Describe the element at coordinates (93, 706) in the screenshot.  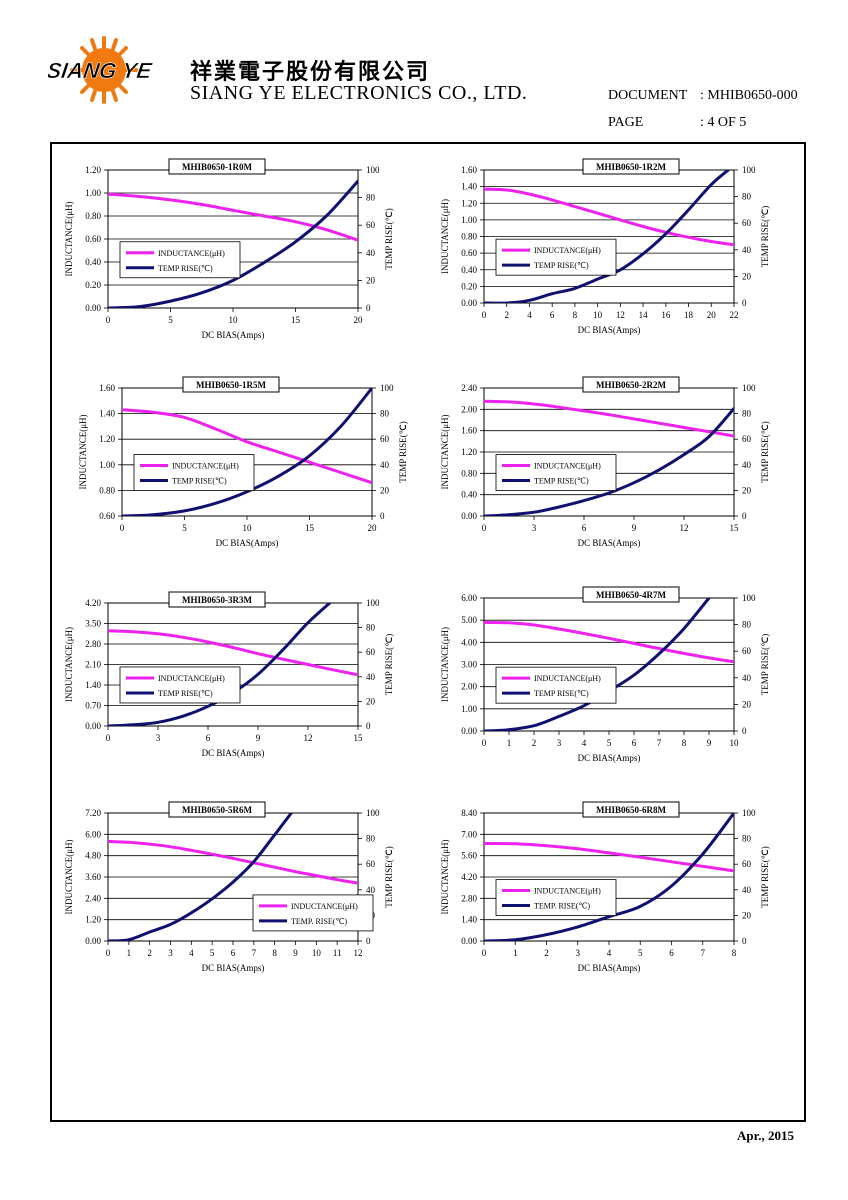
I see `y-tick-label: 0.70` at that location.